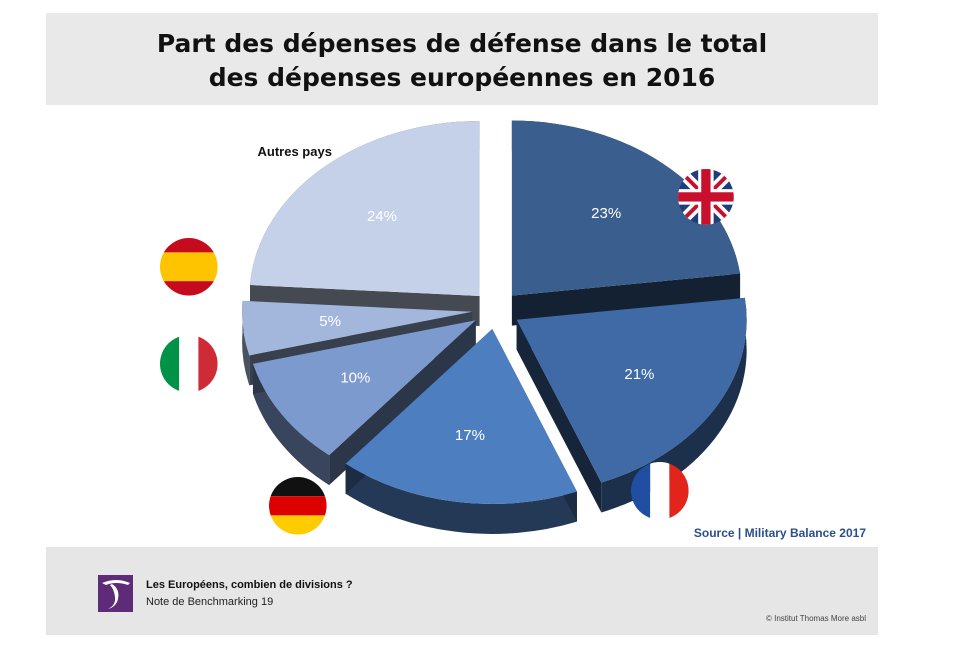 This screenshot has width=958, height=648. Describe the element at coordinates (295, 151) in the screenshot. I see `other-countries-caption: Autres pays` at that location.